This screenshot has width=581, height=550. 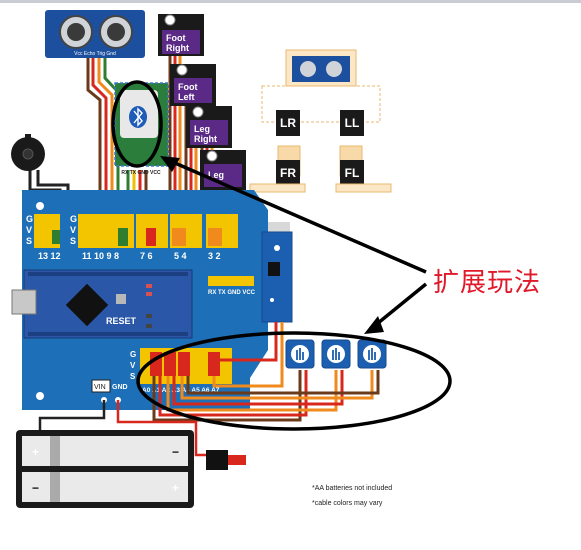 What do you see at coordinates (28, 152) in the screenshot?
I see `buzzer` at bounding box center [28, 152].